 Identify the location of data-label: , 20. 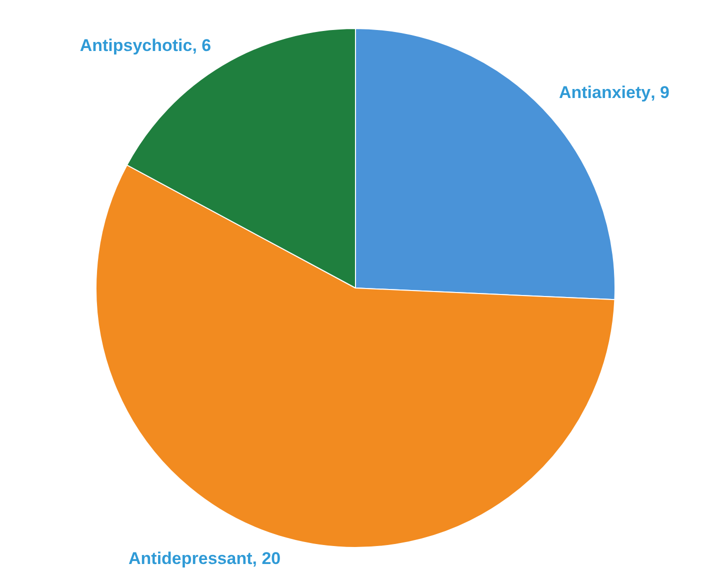
(266, 558).